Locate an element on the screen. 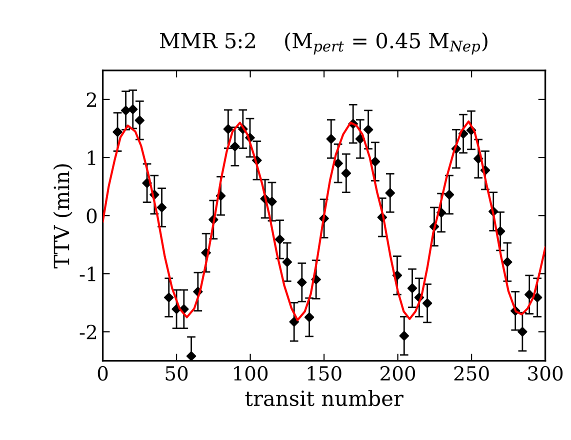 Image resolution: width=571 pixels, height=440 pixels. y-tick-label: -2 is located at coordinates (88, 332).